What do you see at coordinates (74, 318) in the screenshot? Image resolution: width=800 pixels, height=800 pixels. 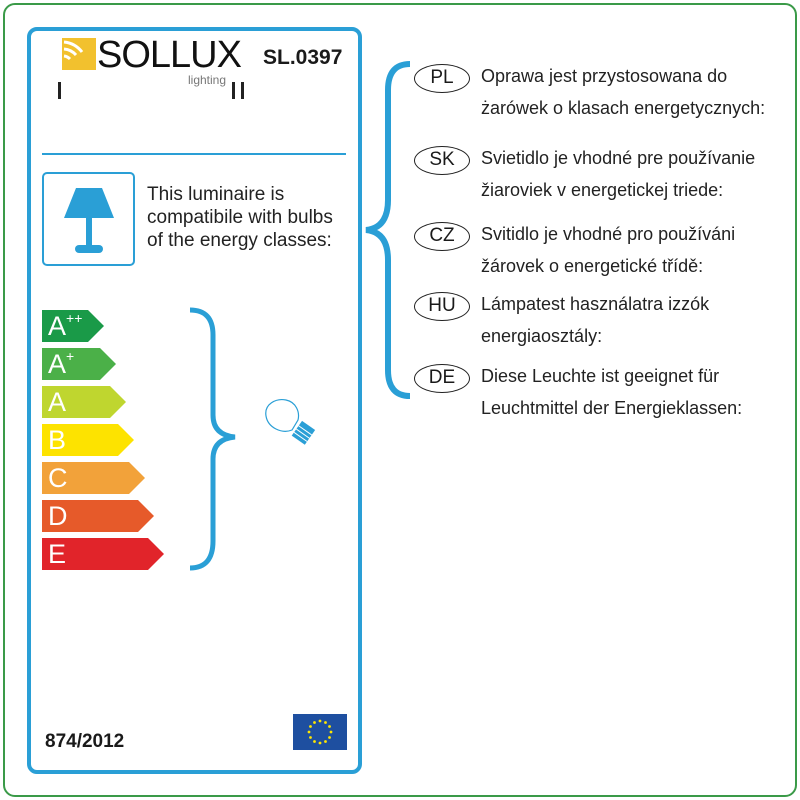 I see `class-superscript: ++` at bounding box center [74, 318].